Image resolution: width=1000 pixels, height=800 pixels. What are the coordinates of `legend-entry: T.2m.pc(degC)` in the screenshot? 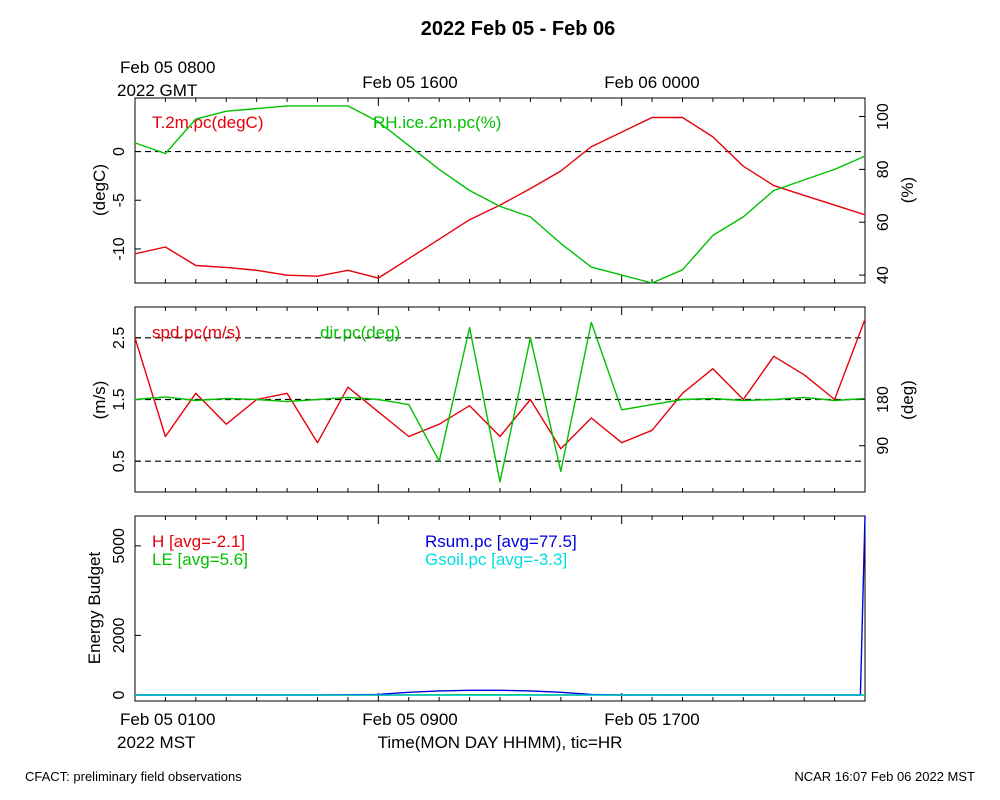 It's located at (207, 122).